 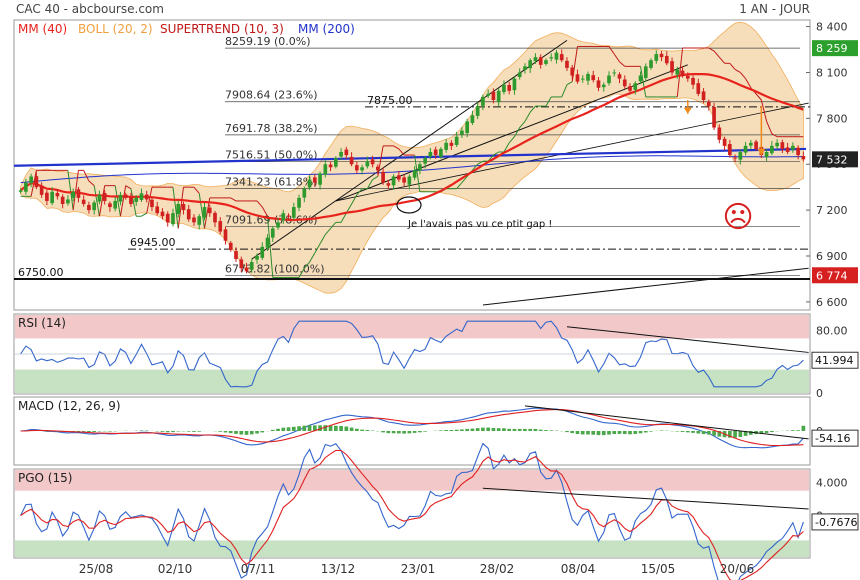 What do you see at coordinates (572, 152) in the screenshot?
I see `channel-lower-ext-line` at bounding box center [572, 152].